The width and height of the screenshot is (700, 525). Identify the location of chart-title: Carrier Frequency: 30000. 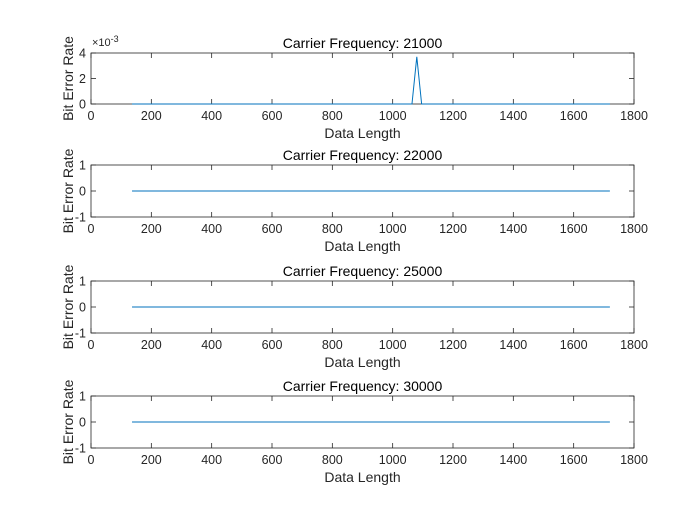
(363, 386).